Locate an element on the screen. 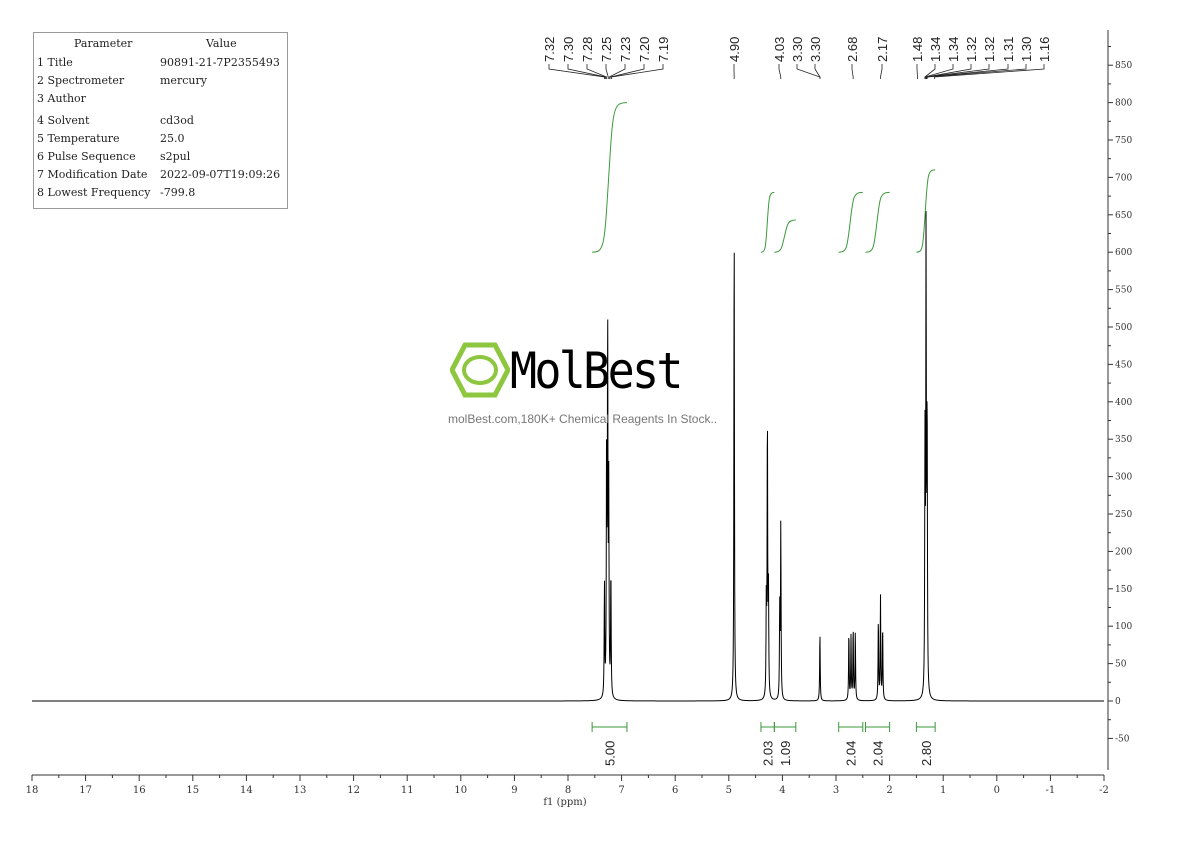 Image resolution: width=1190 pixels, height=841 pixels. y-tick-label: 350 is located at coordinates (1123, 440).